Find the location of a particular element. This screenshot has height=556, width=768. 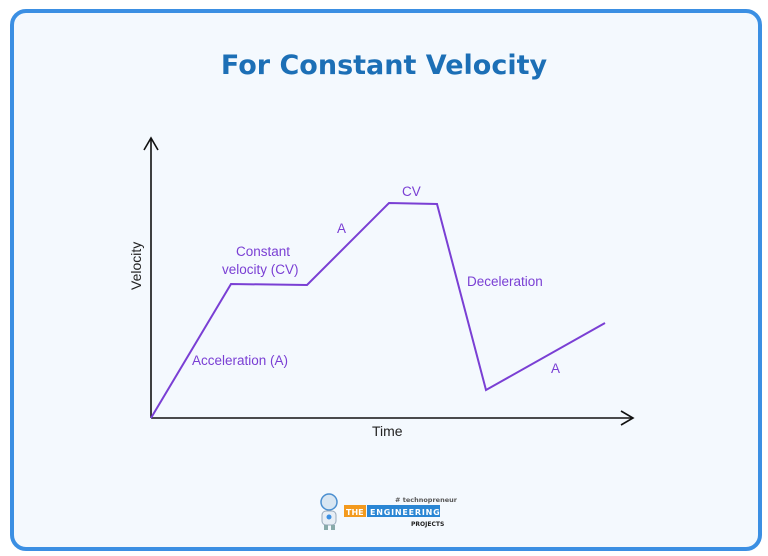

label-accel-3: A is located at coordinates (555, 368).